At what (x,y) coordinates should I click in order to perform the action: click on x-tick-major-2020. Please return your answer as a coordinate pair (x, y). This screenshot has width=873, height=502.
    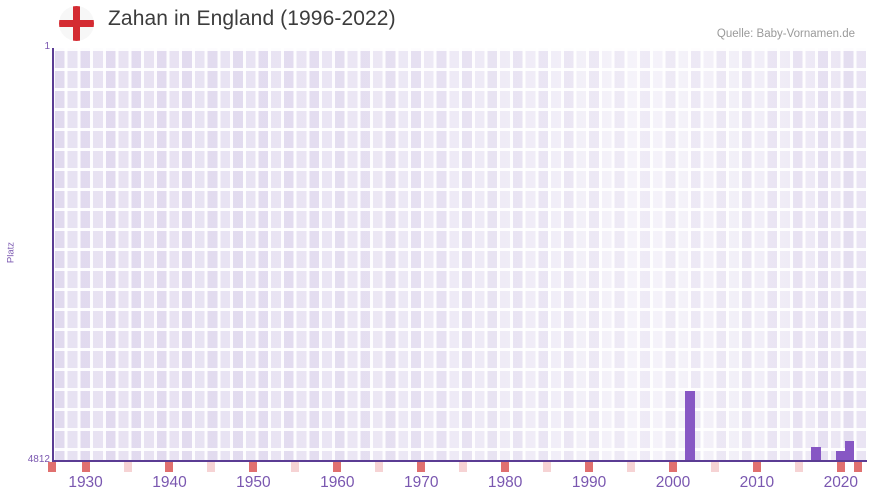
    Looking at the image, I should click on (840, 467).